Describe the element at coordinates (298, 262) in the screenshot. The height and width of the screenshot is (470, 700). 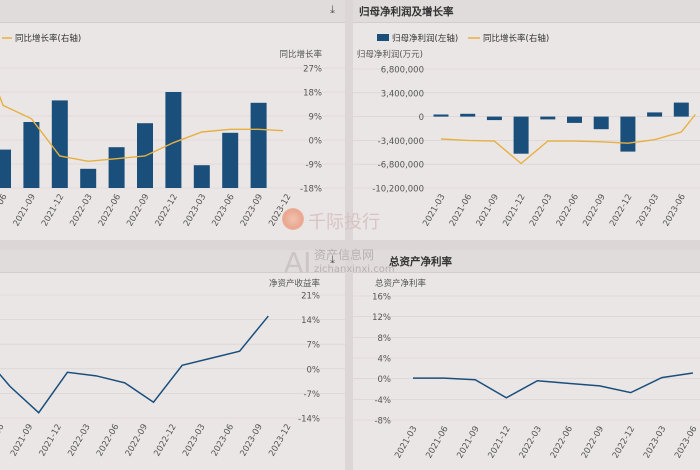
I see `watermark-ai: AI` at that location.